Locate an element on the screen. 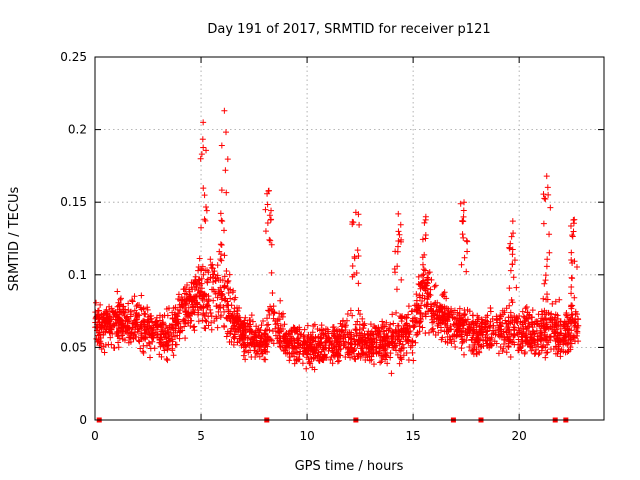  y-tick-label: 0.2 is located at coordinates (77, 130).